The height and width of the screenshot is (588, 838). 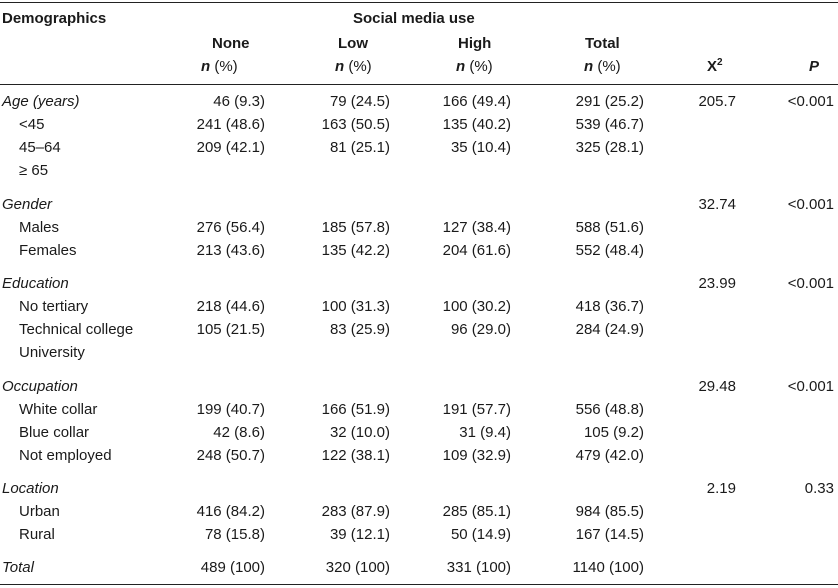 What do you see at coordinates (478, 567) in the screenshot?
I see `cell-high: 331 (100)` at bounding box center [478, 567].